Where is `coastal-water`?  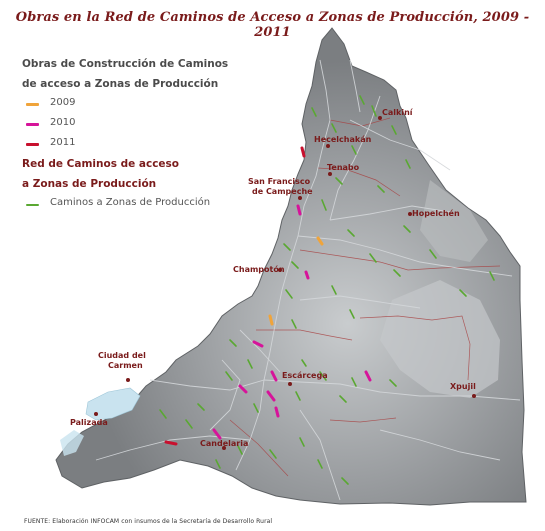 coastal-water is located at coordinates (72, 443).